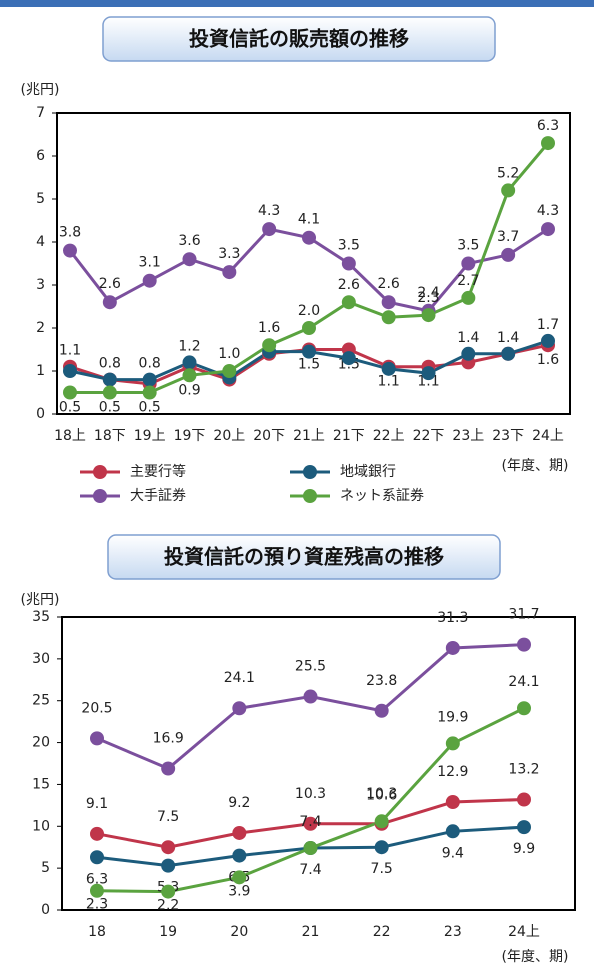 The width and height of the screenshot is (594, 972). What do you see at coordinates (311, 932) in the screenshot?
I see `x-tick-label: 21` at bounding box center [311, 932].